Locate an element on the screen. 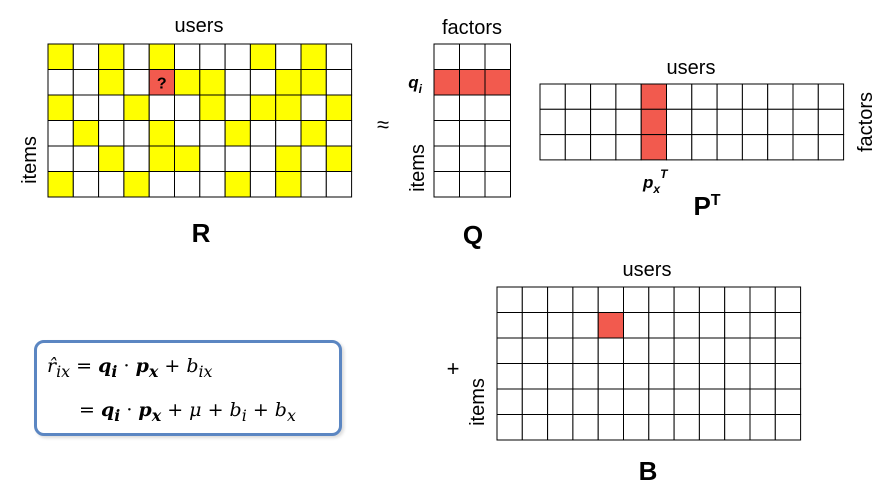  matrix-Q-grid is located at coordinates (472, 120).